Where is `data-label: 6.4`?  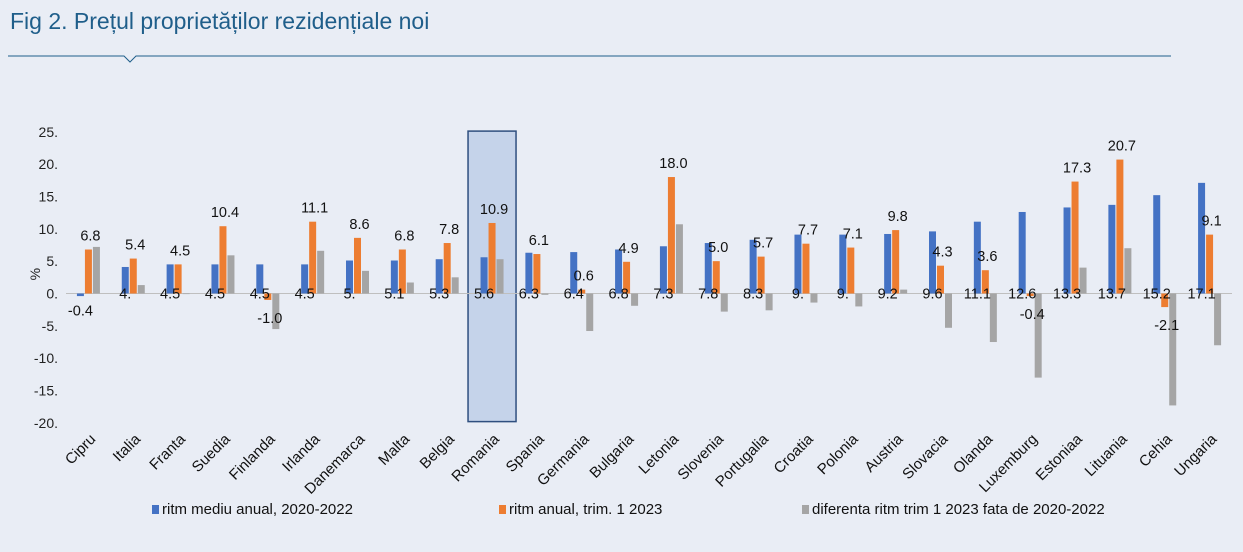 data-label: 6.4 is located at coordinates (574, 295).